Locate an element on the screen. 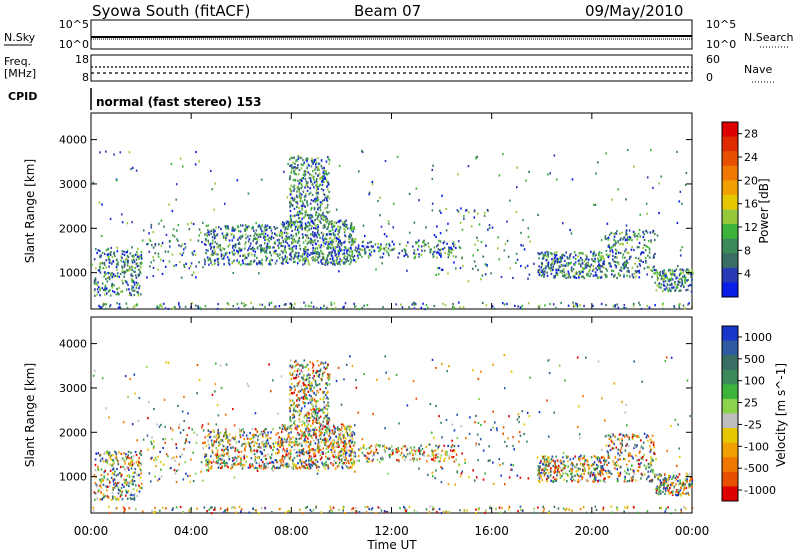  y-tick-label: 2000 is located at coordinates (73, 228).